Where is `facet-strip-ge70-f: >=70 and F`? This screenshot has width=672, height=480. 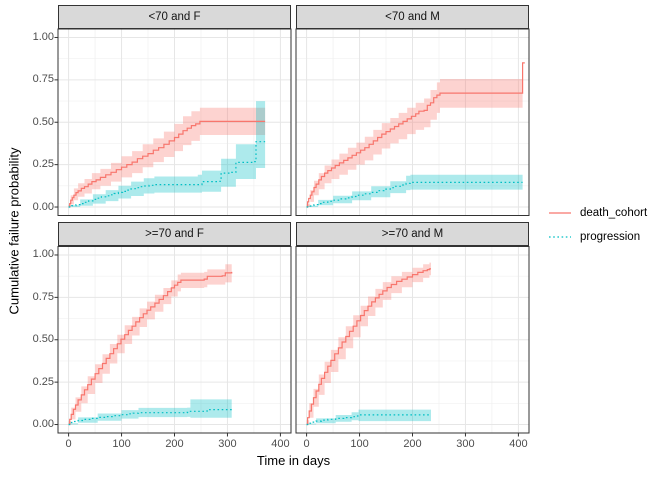 facet-strip-ge70-f: >=70 and F is located at coordinates (174, 234).